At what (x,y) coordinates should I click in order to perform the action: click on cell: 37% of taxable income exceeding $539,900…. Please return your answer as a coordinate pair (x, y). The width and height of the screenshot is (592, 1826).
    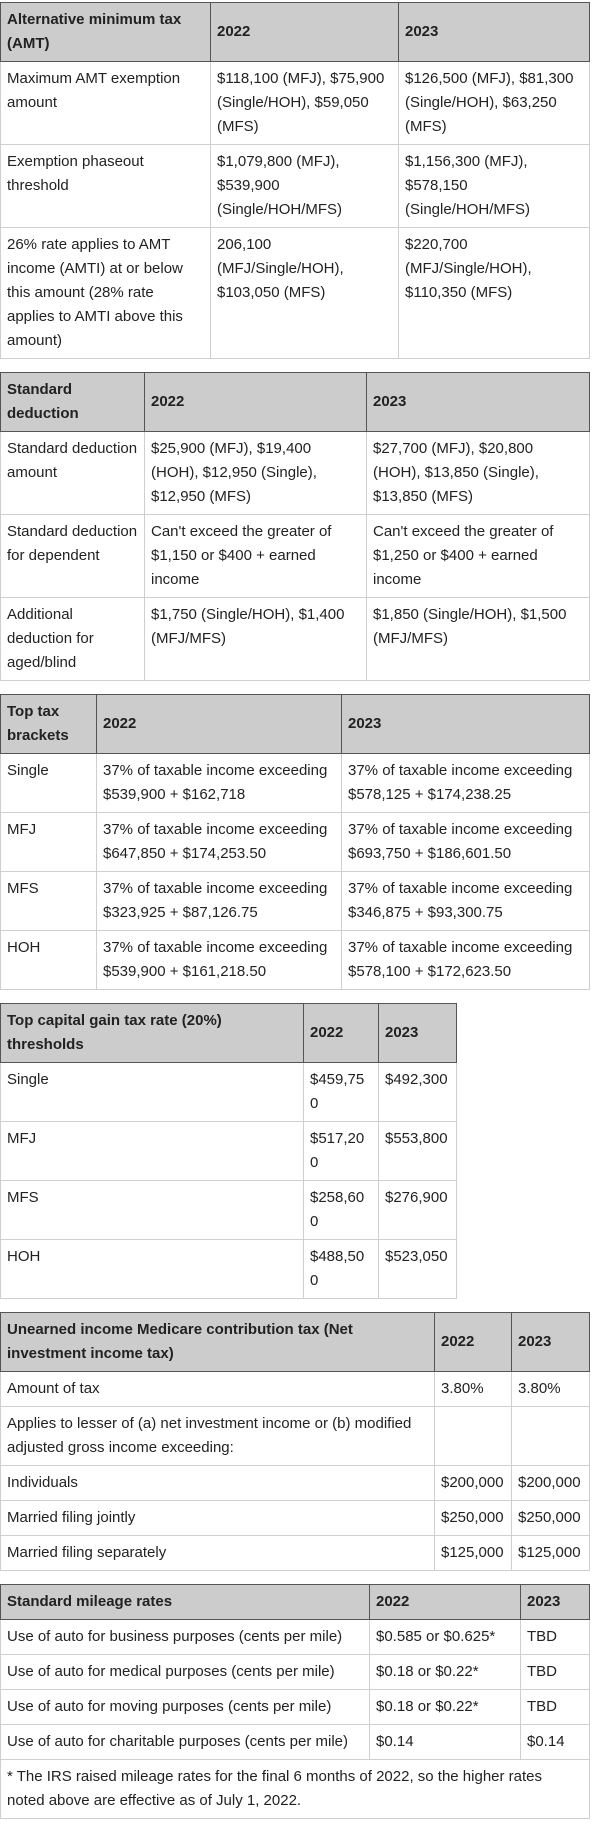
    Looking at the image, I should click on (219, 783).